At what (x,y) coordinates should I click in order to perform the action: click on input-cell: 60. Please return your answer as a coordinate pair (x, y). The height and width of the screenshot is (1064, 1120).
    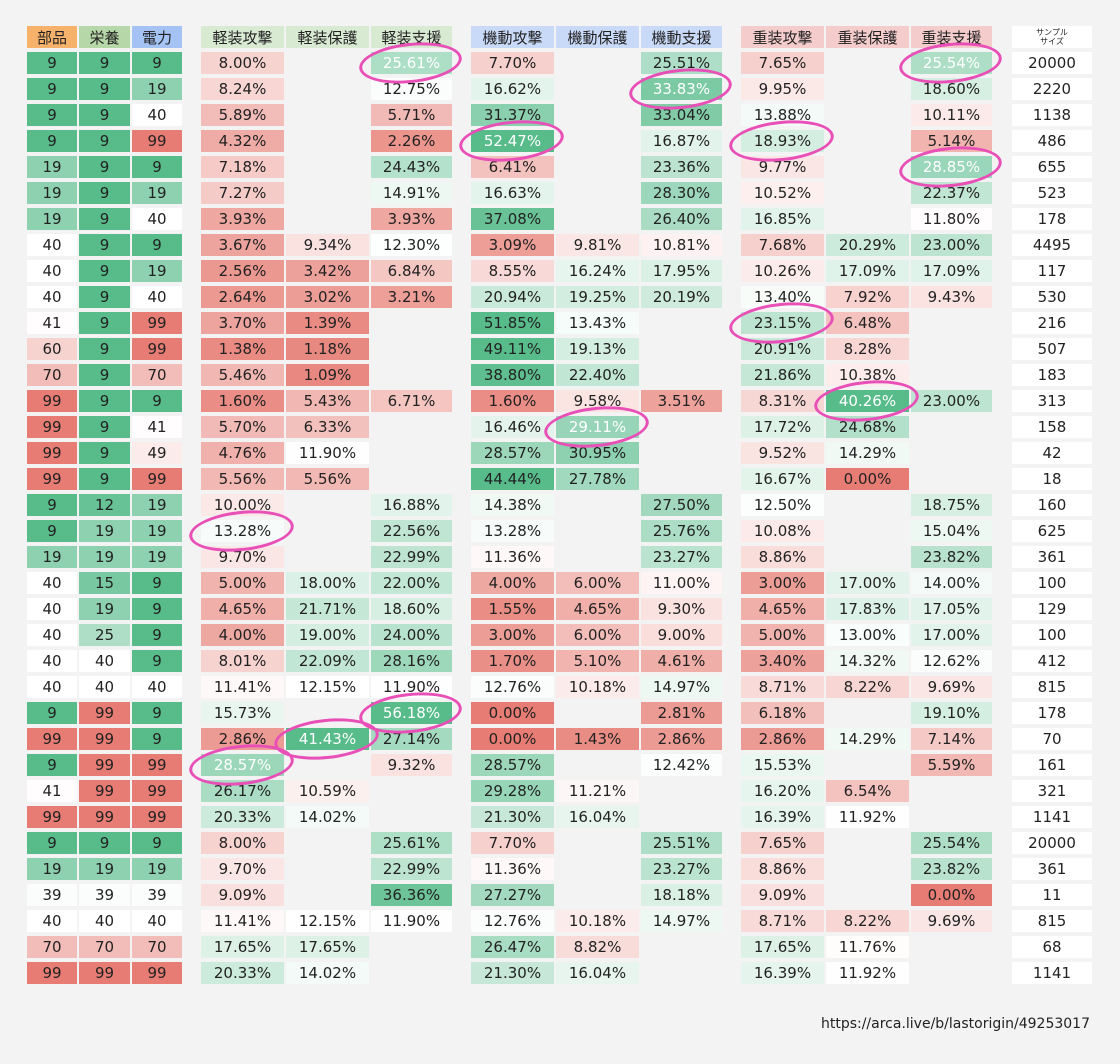
    Looking at the image, I should click on (52, 349).